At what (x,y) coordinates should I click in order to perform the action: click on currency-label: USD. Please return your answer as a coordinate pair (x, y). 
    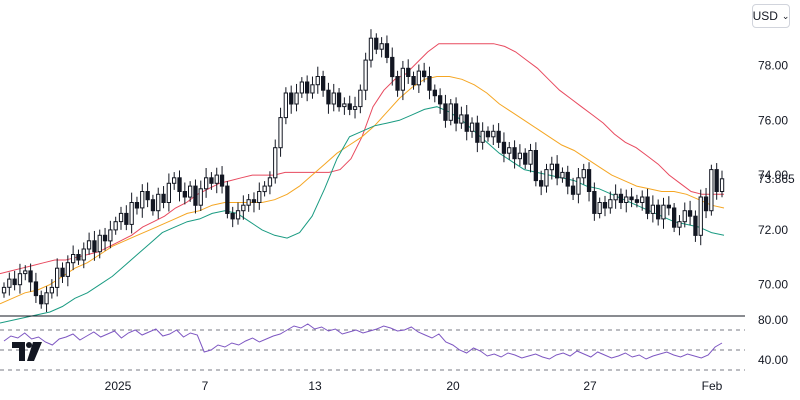
    Looking at the image, I should click on (765, 16).